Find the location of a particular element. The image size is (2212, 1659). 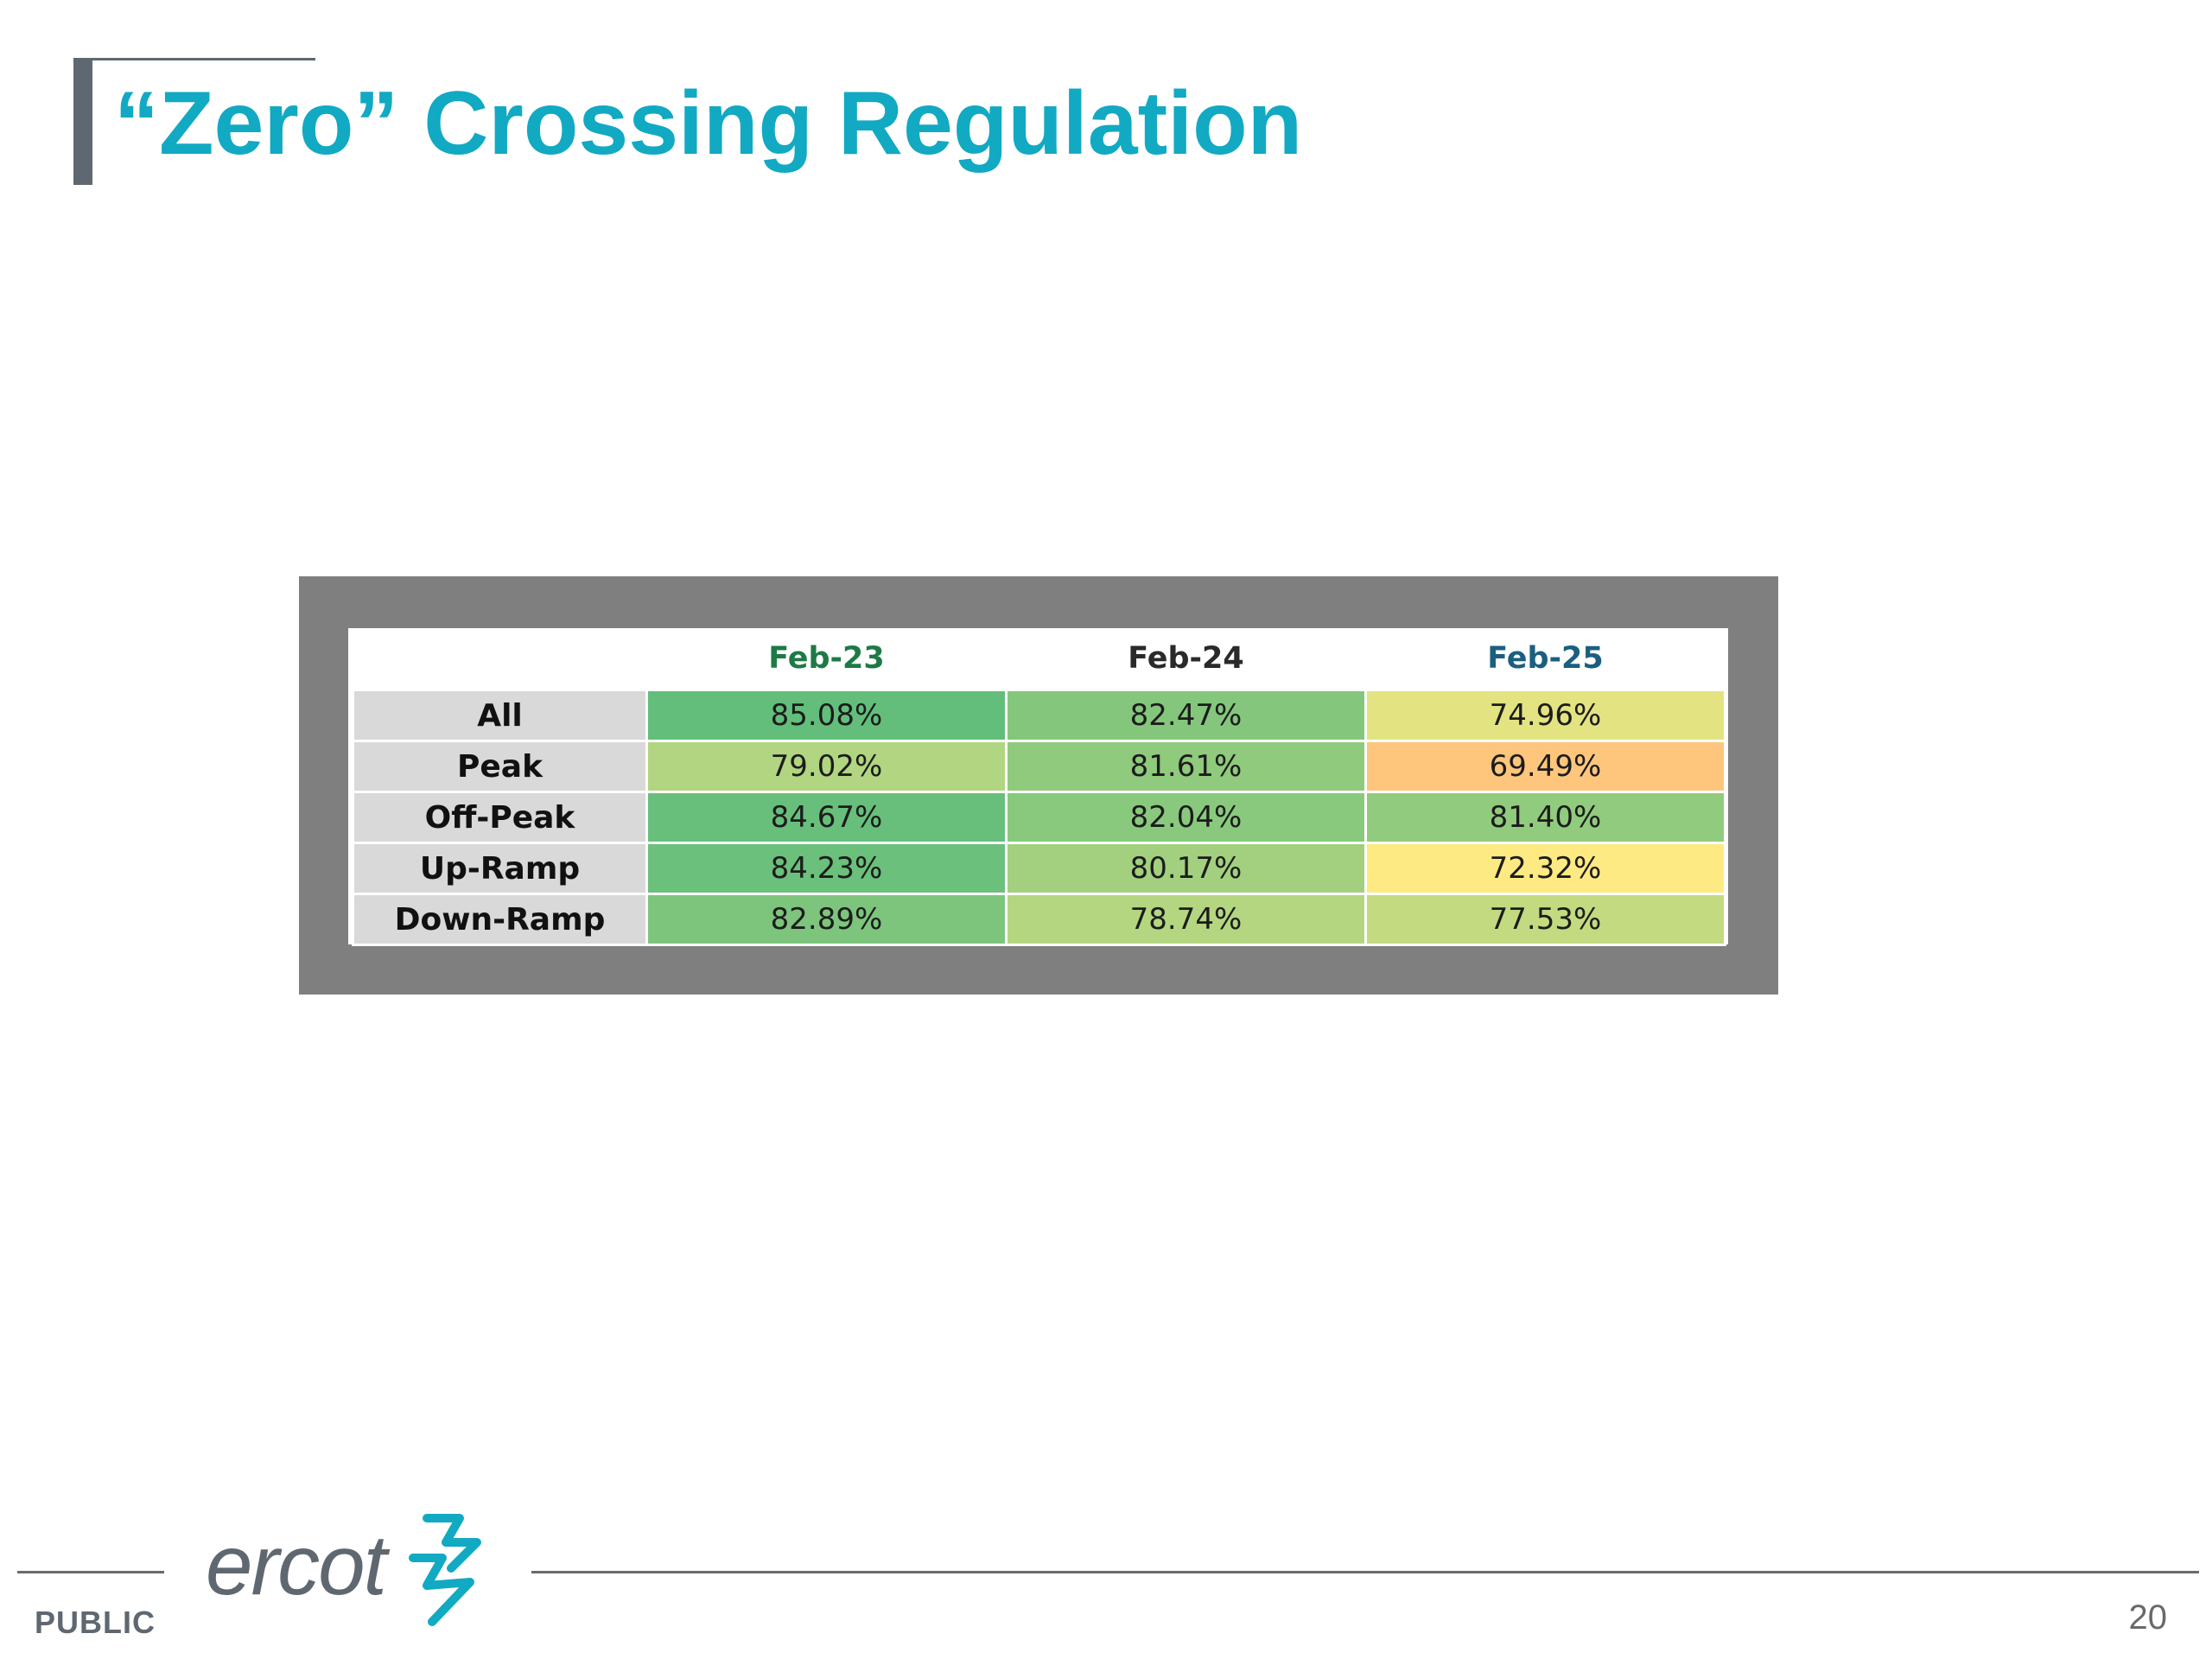

table-row: Down-Ramp 82.89% 78.74% 77.53% is located at coordinates (1039, 919).